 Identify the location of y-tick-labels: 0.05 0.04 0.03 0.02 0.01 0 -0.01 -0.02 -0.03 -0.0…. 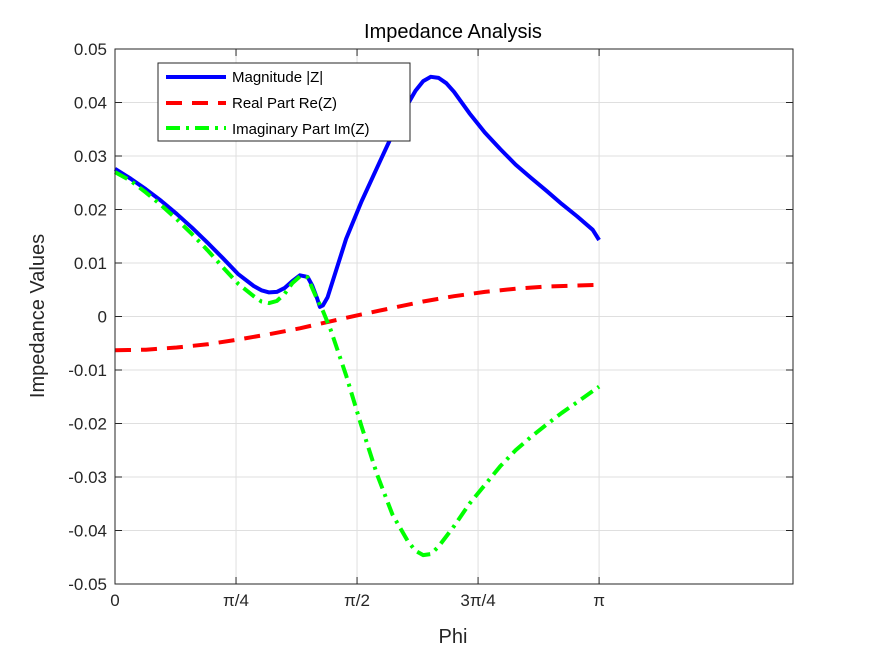
(87, 317).